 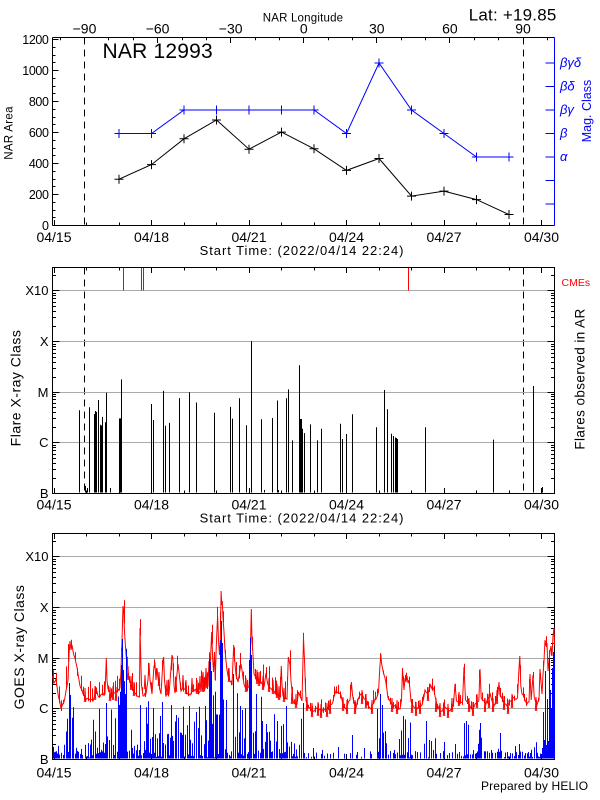 What do you see at coordinates (35, 71) in the screenshot?
I see `svg-text: 1000` at bounding box center [35, 71].